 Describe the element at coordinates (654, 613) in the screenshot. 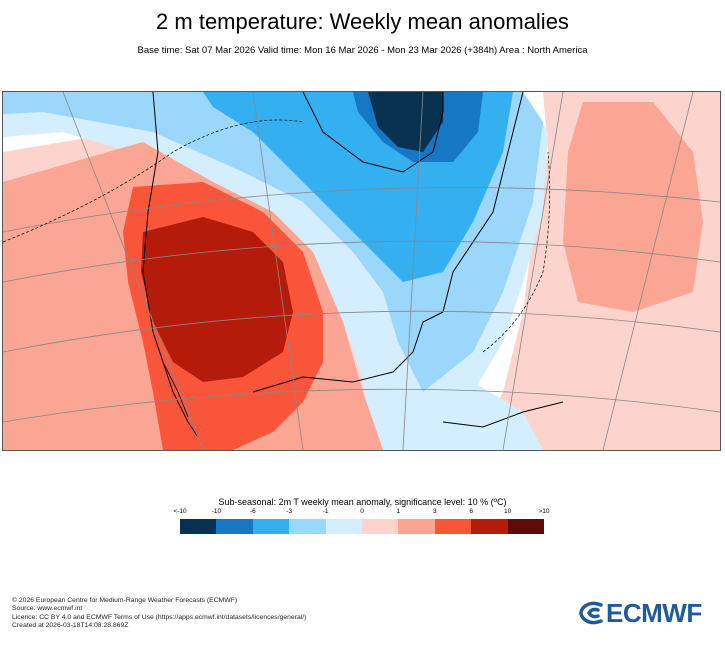

I see `ecmwf-logo-text: ECMWF` at that location.